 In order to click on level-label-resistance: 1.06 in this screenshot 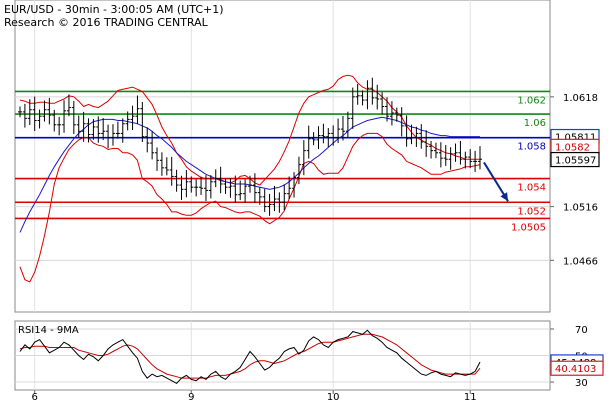, I will do `click(535, 123)`.